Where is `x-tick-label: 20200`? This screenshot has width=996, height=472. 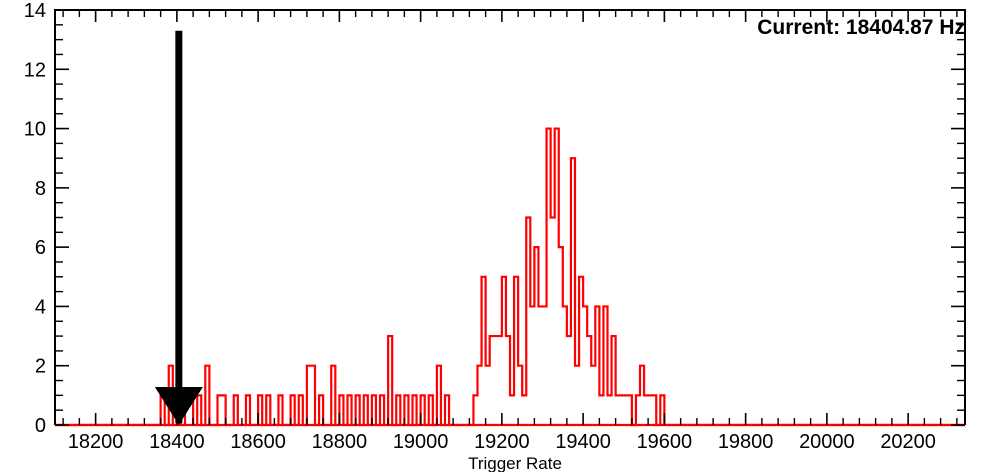
x-tick-label: 20200 is located at coordinates (908, 442).